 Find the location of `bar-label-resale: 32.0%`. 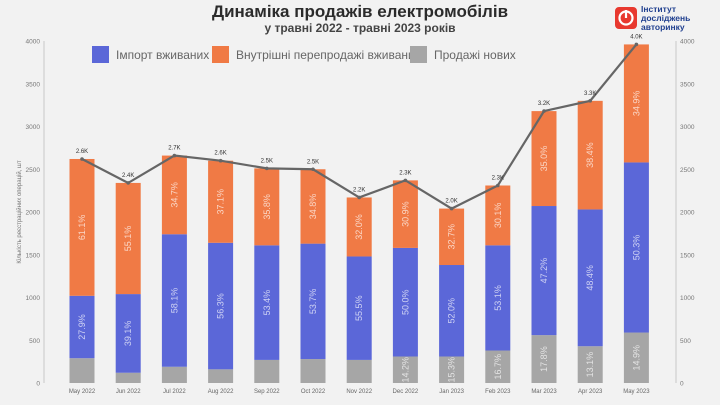

bar-label-resale: 32.0% is located at coordinates (359, 227).